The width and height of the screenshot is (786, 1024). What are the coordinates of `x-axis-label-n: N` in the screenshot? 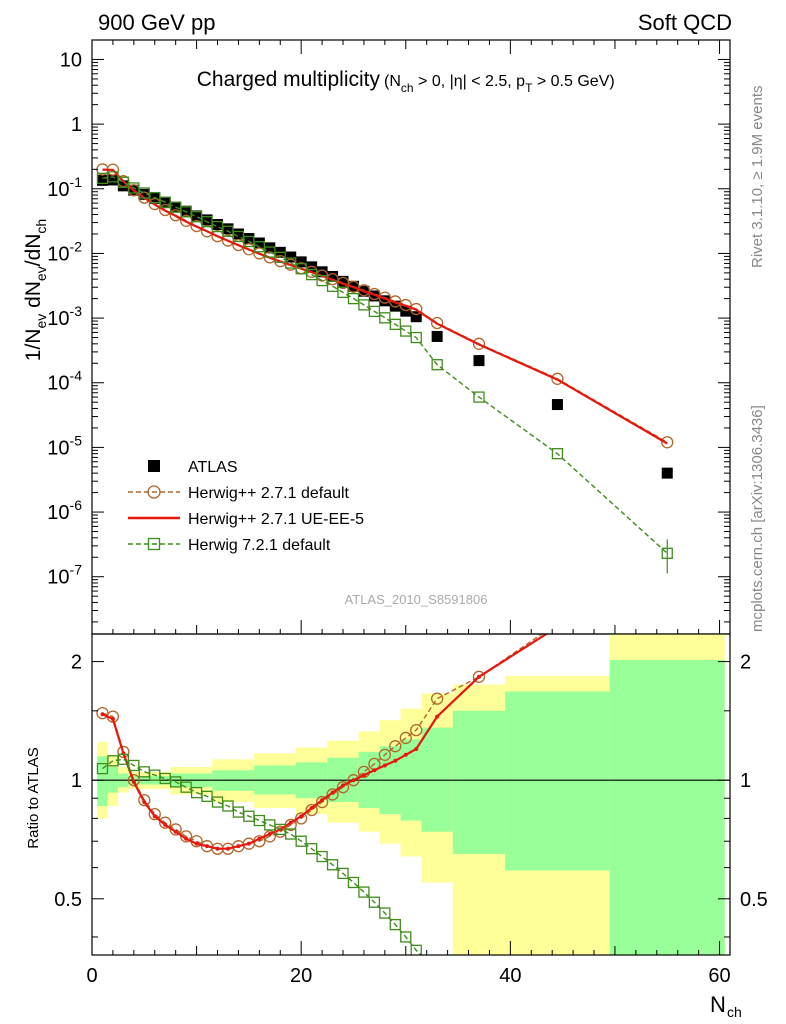 It's located at (718, 1004).